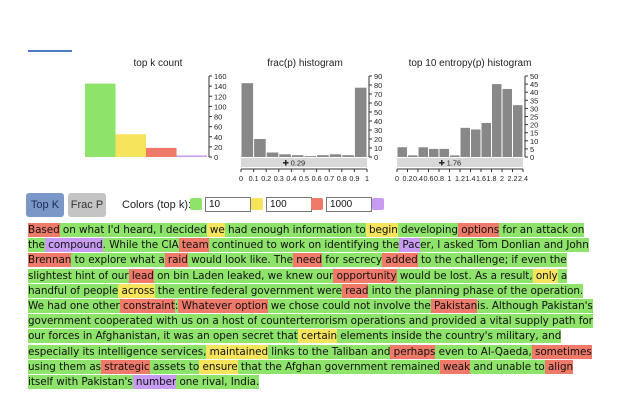 This screenshot has height=413, width=620. What do you see at coordinates (206, 275) in the screenshot?
I see `token: Laden` at bounding box center [206, 275].